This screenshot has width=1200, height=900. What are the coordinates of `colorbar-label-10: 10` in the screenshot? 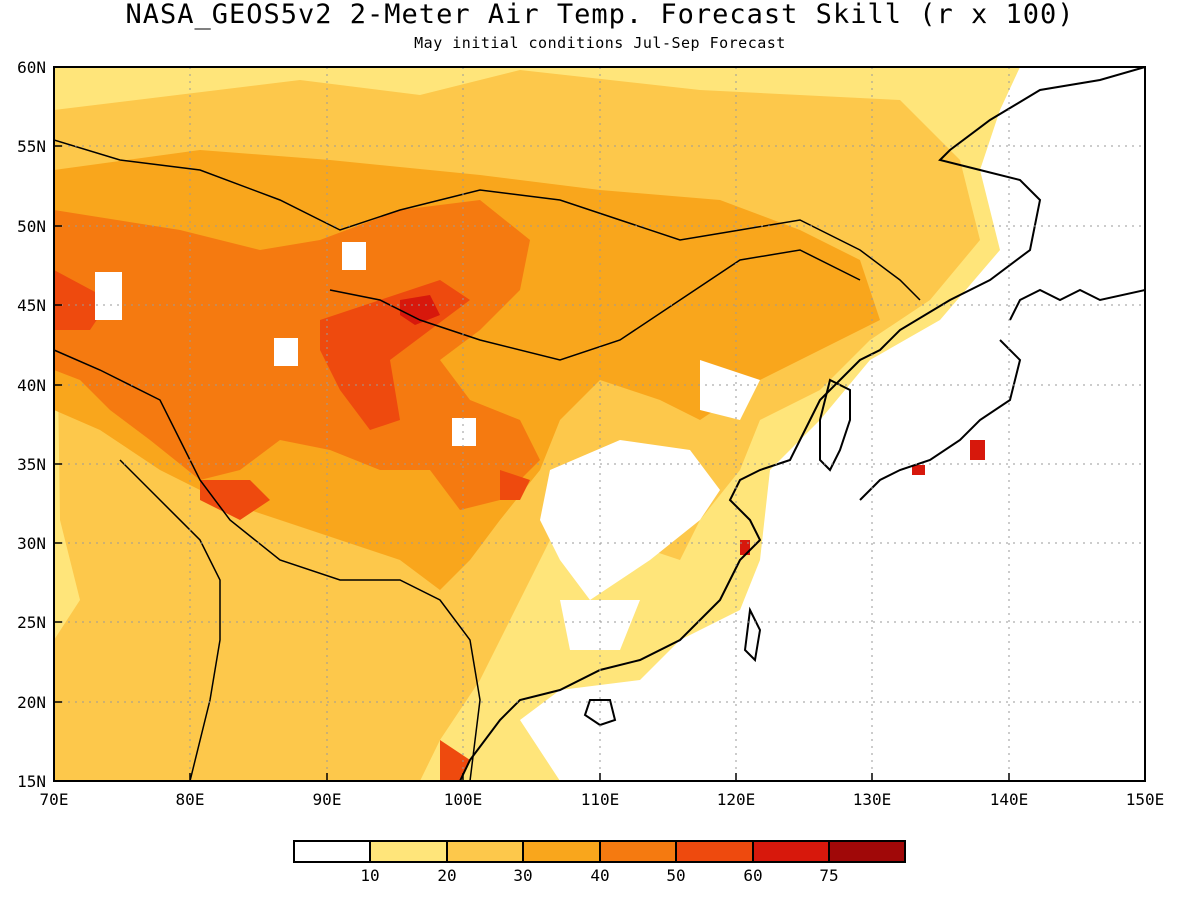 It's located at (370, 875).